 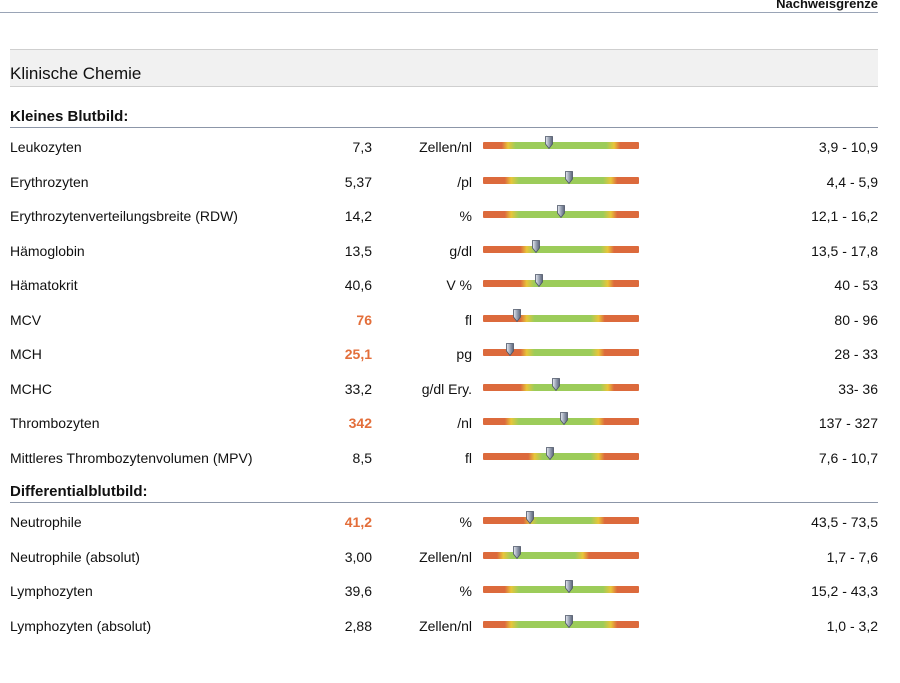 I want to click on table-row: Hämatokrit 40,6 V % 40 - 53, so click(x=450, y=284).